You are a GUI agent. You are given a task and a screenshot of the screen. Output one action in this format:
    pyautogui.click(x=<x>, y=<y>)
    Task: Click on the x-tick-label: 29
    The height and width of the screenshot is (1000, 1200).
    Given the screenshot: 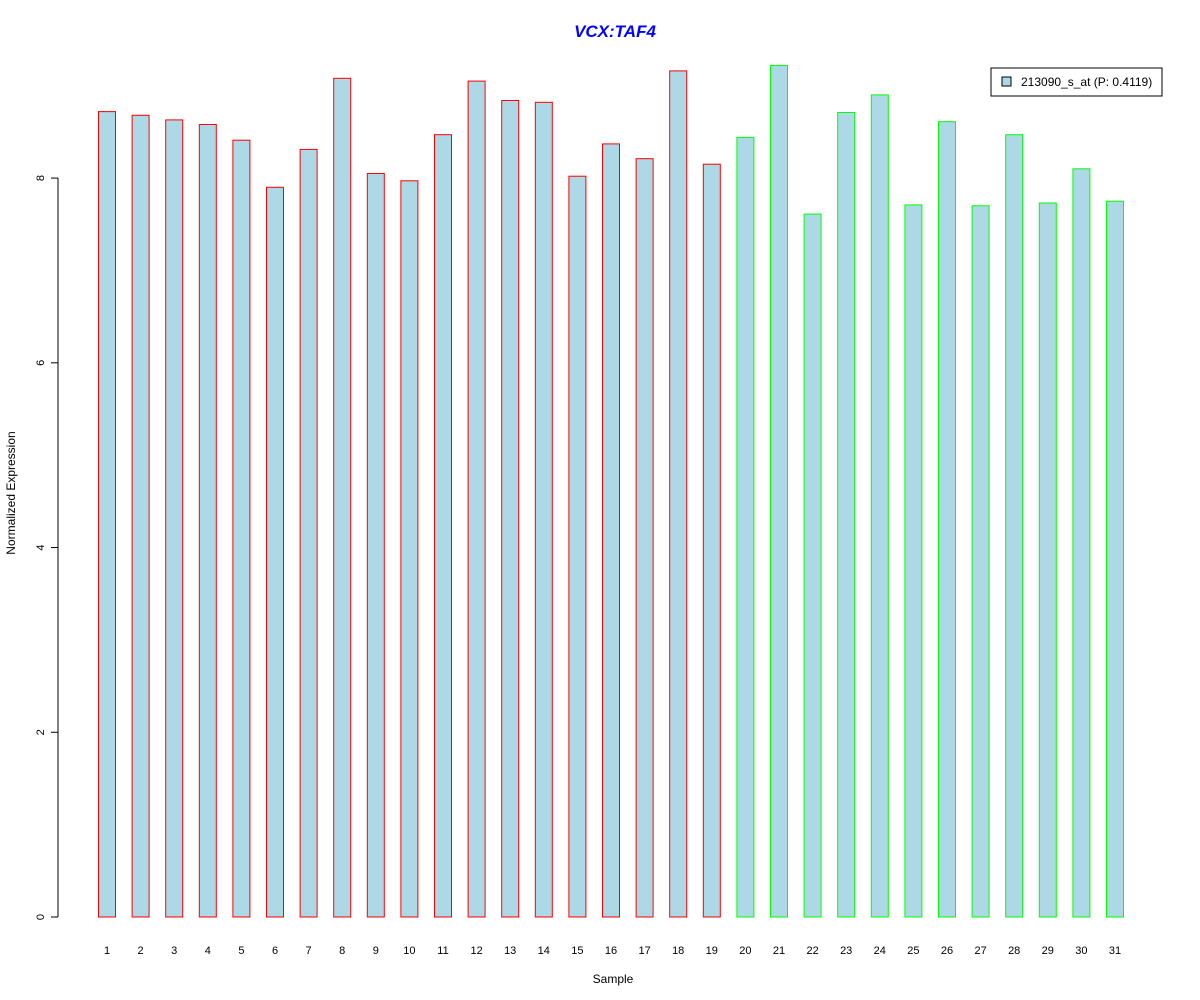 What is the action you would take?
    pyautogui.click(x=1048, y=951)
    